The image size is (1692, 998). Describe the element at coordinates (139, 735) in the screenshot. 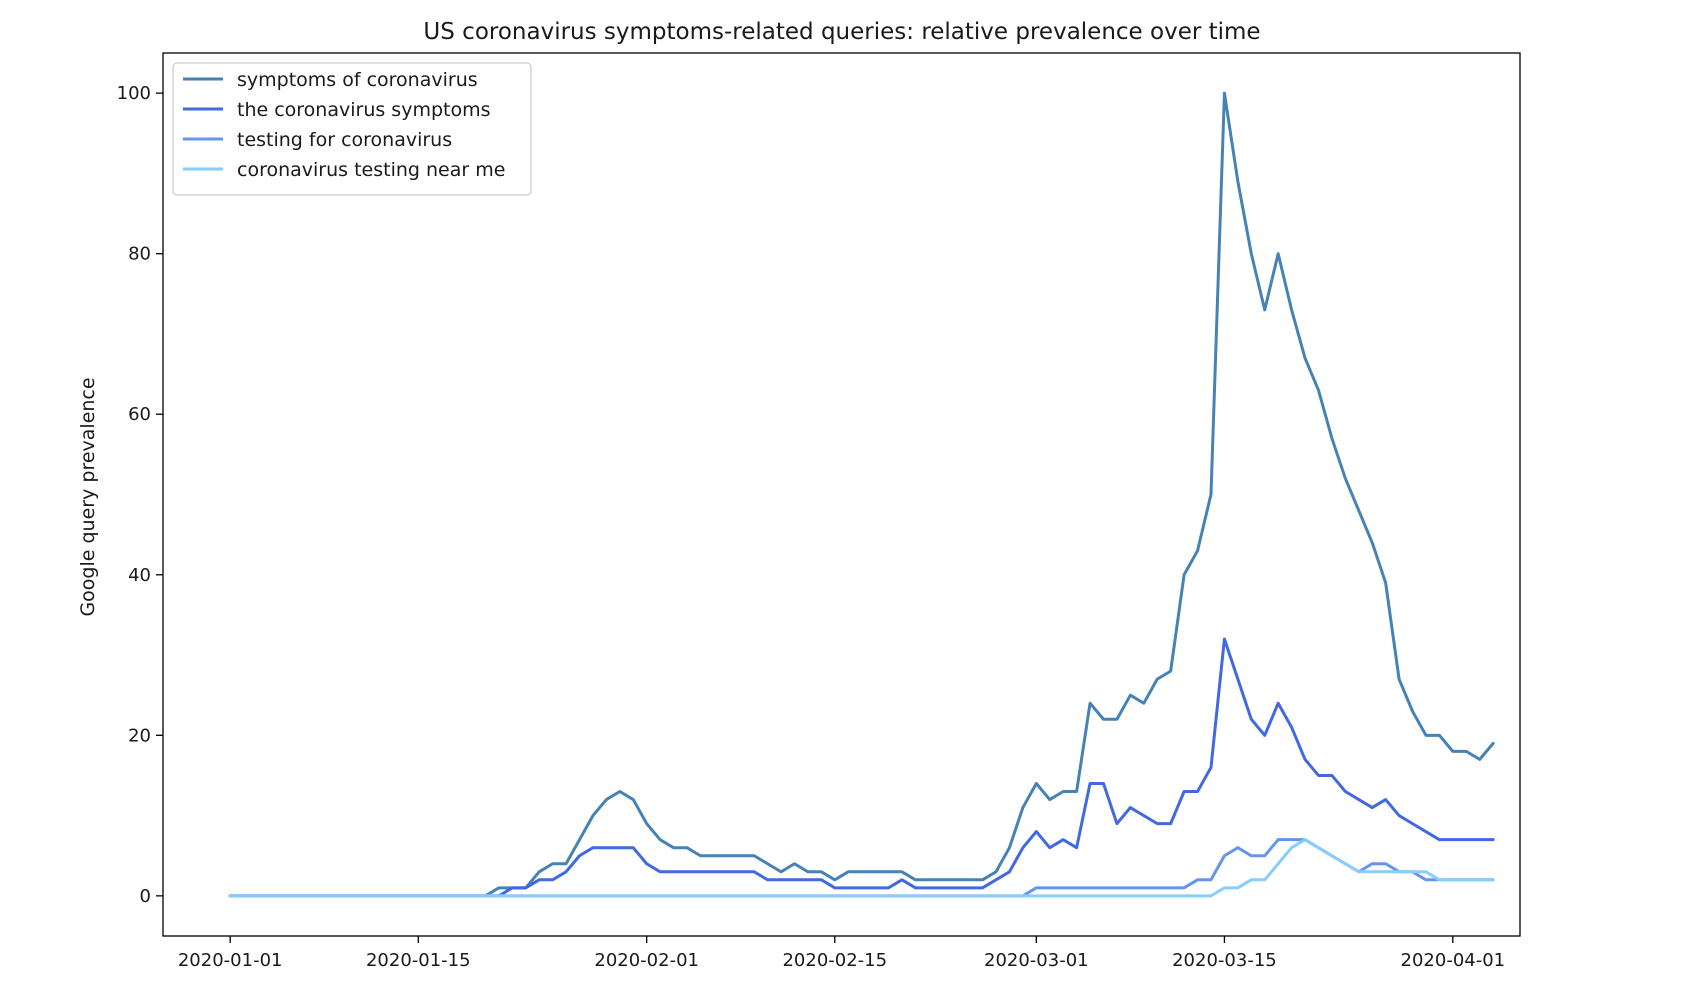

I see `y-tick-label: 20` at that location.